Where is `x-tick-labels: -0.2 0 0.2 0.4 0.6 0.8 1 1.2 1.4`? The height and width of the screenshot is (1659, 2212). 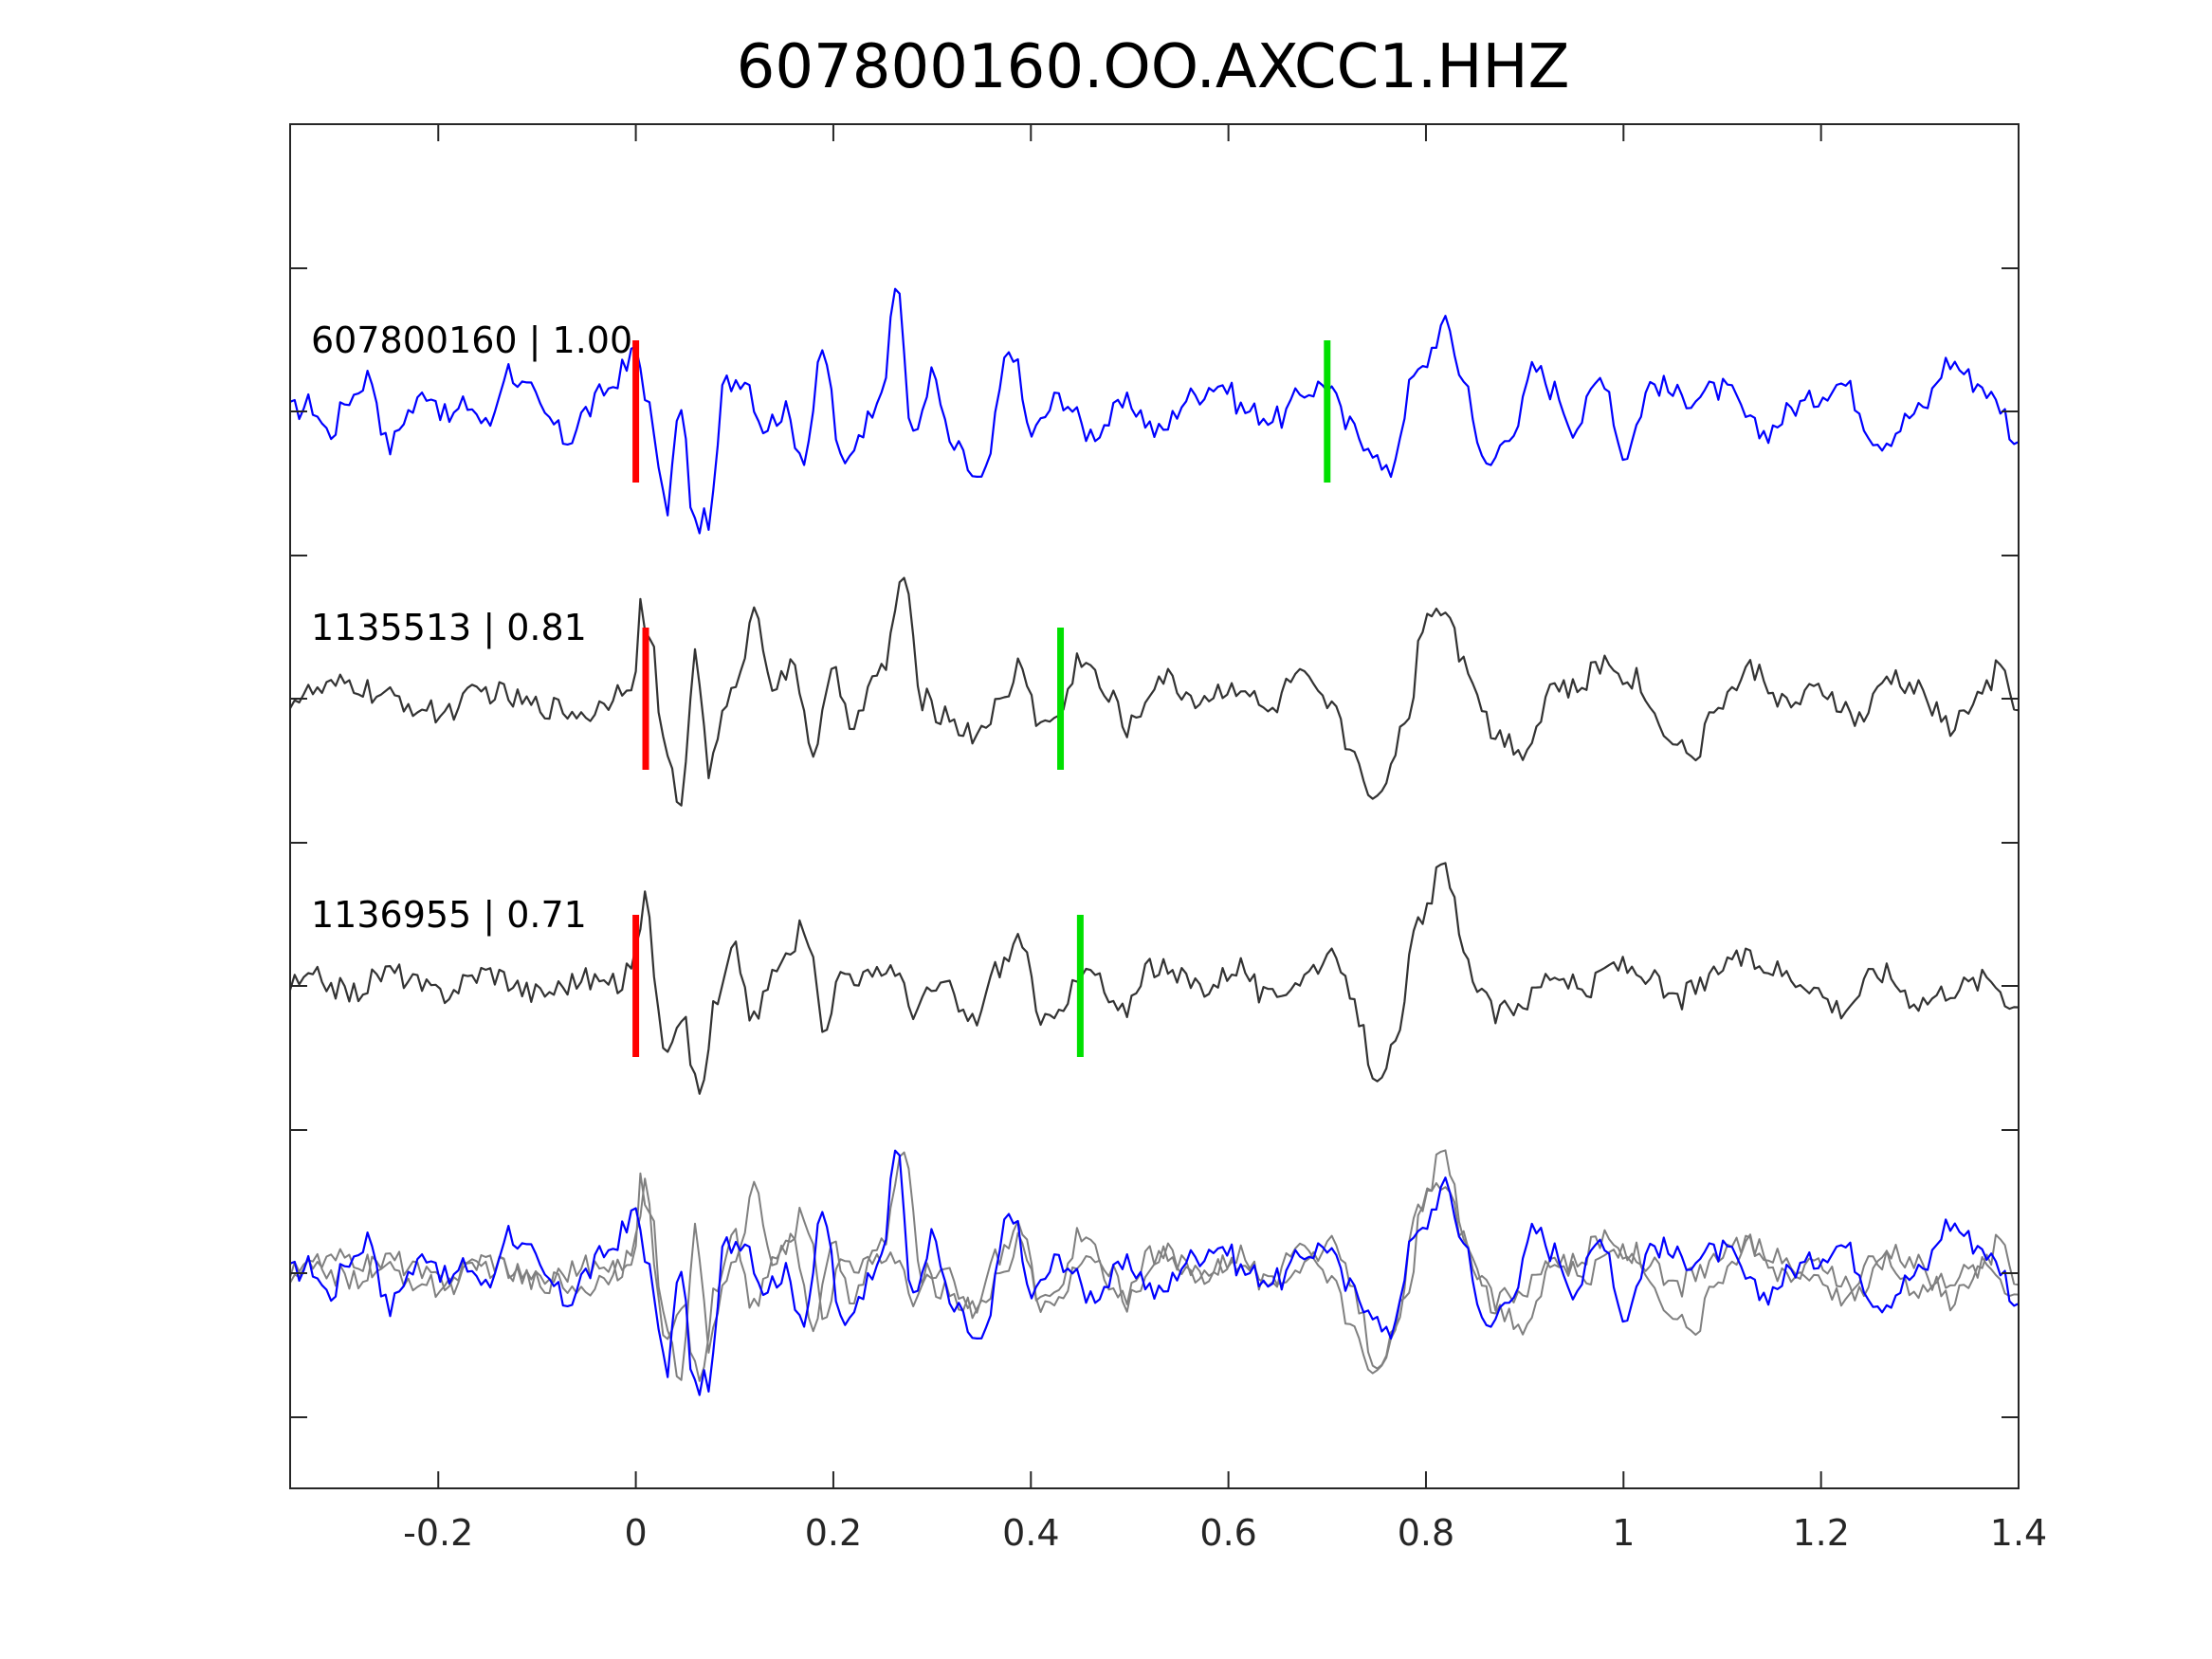 x-tick-labels: -0.2 0 0.2 0.4 0.6 0.8 1 1.2 1.4 is located at coordinates (1225, 1533).